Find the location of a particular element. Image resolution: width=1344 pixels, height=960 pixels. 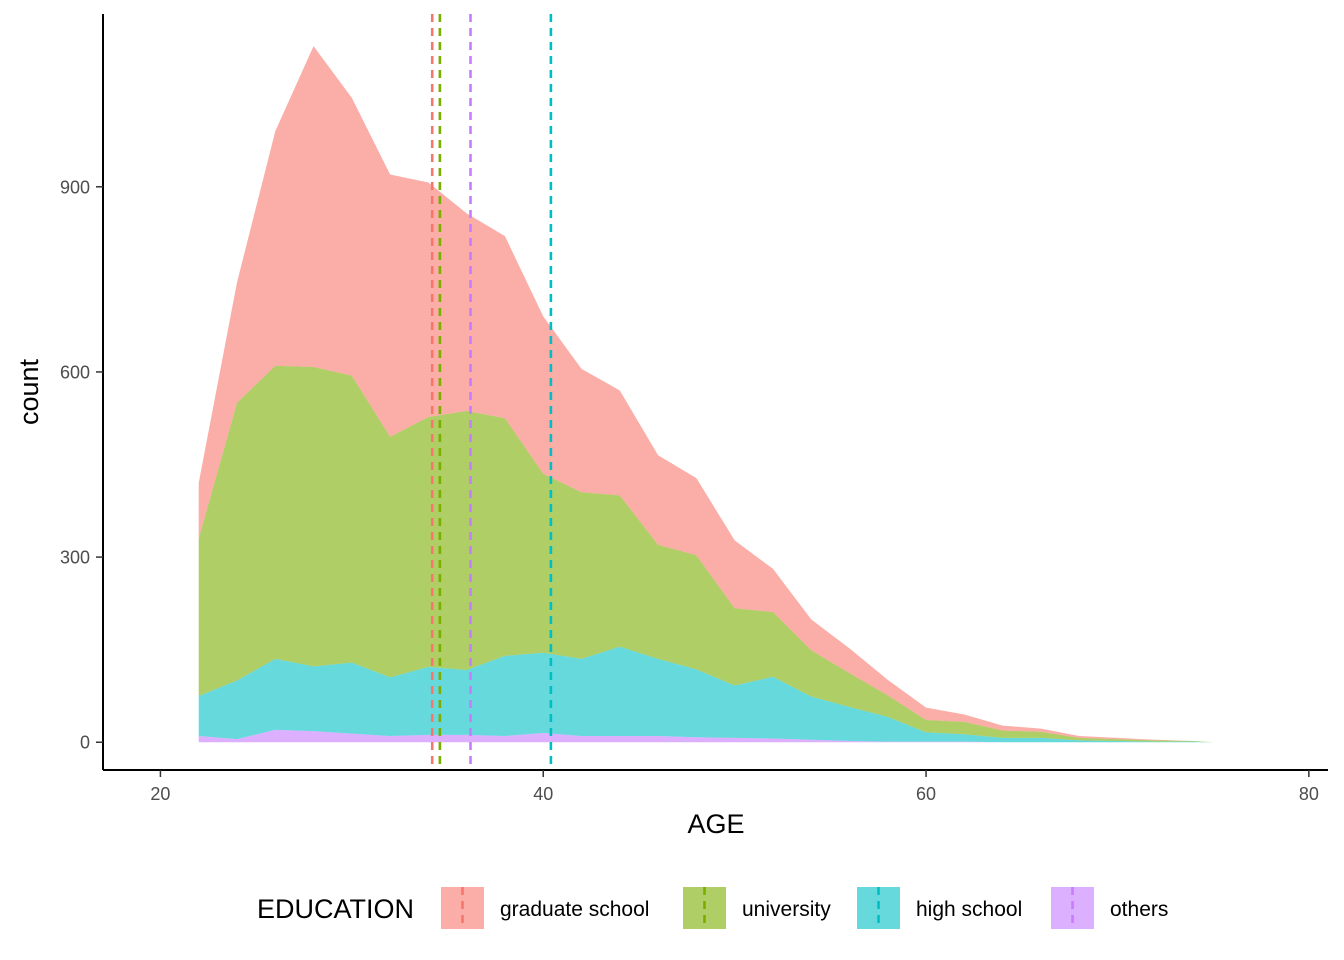

y-tick-label: 300 is located at coordinates (75, 558).